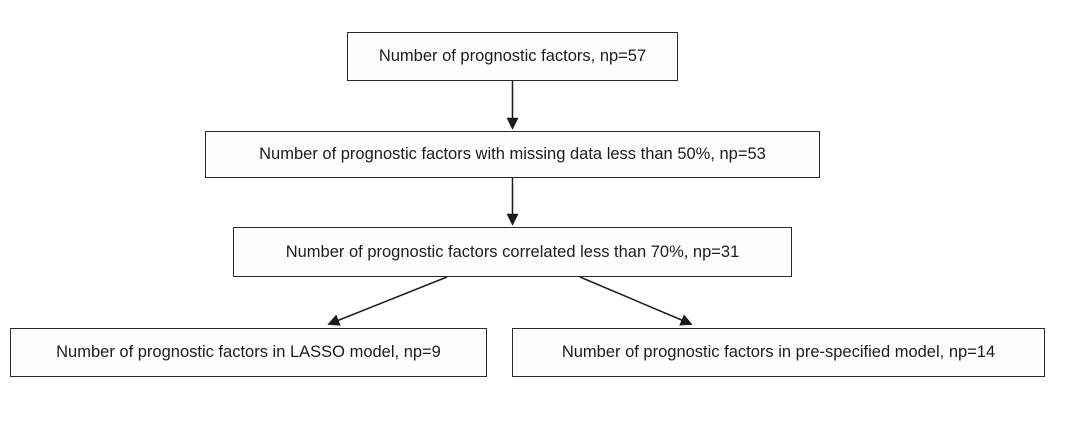 The height and width of the screenshot is (436, 1069). What do you see at coordinates (512, 56) in the screenshot?
I see `node-prognostic-factors-total: Number of prognostic factors, np=57` at bounding box center [512, 56].